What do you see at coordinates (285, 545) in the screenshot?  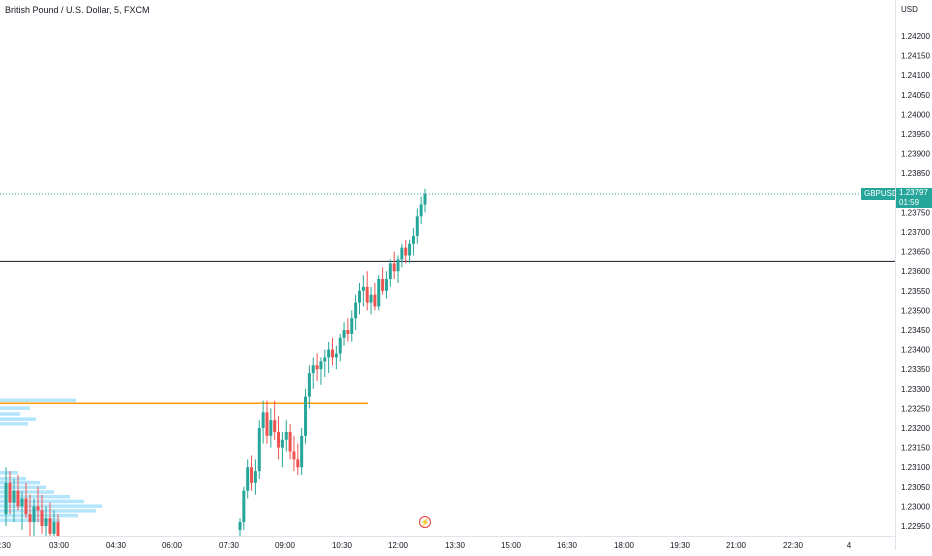 I see `time-tick-label: 09:00` at bounding box center [285, 545].